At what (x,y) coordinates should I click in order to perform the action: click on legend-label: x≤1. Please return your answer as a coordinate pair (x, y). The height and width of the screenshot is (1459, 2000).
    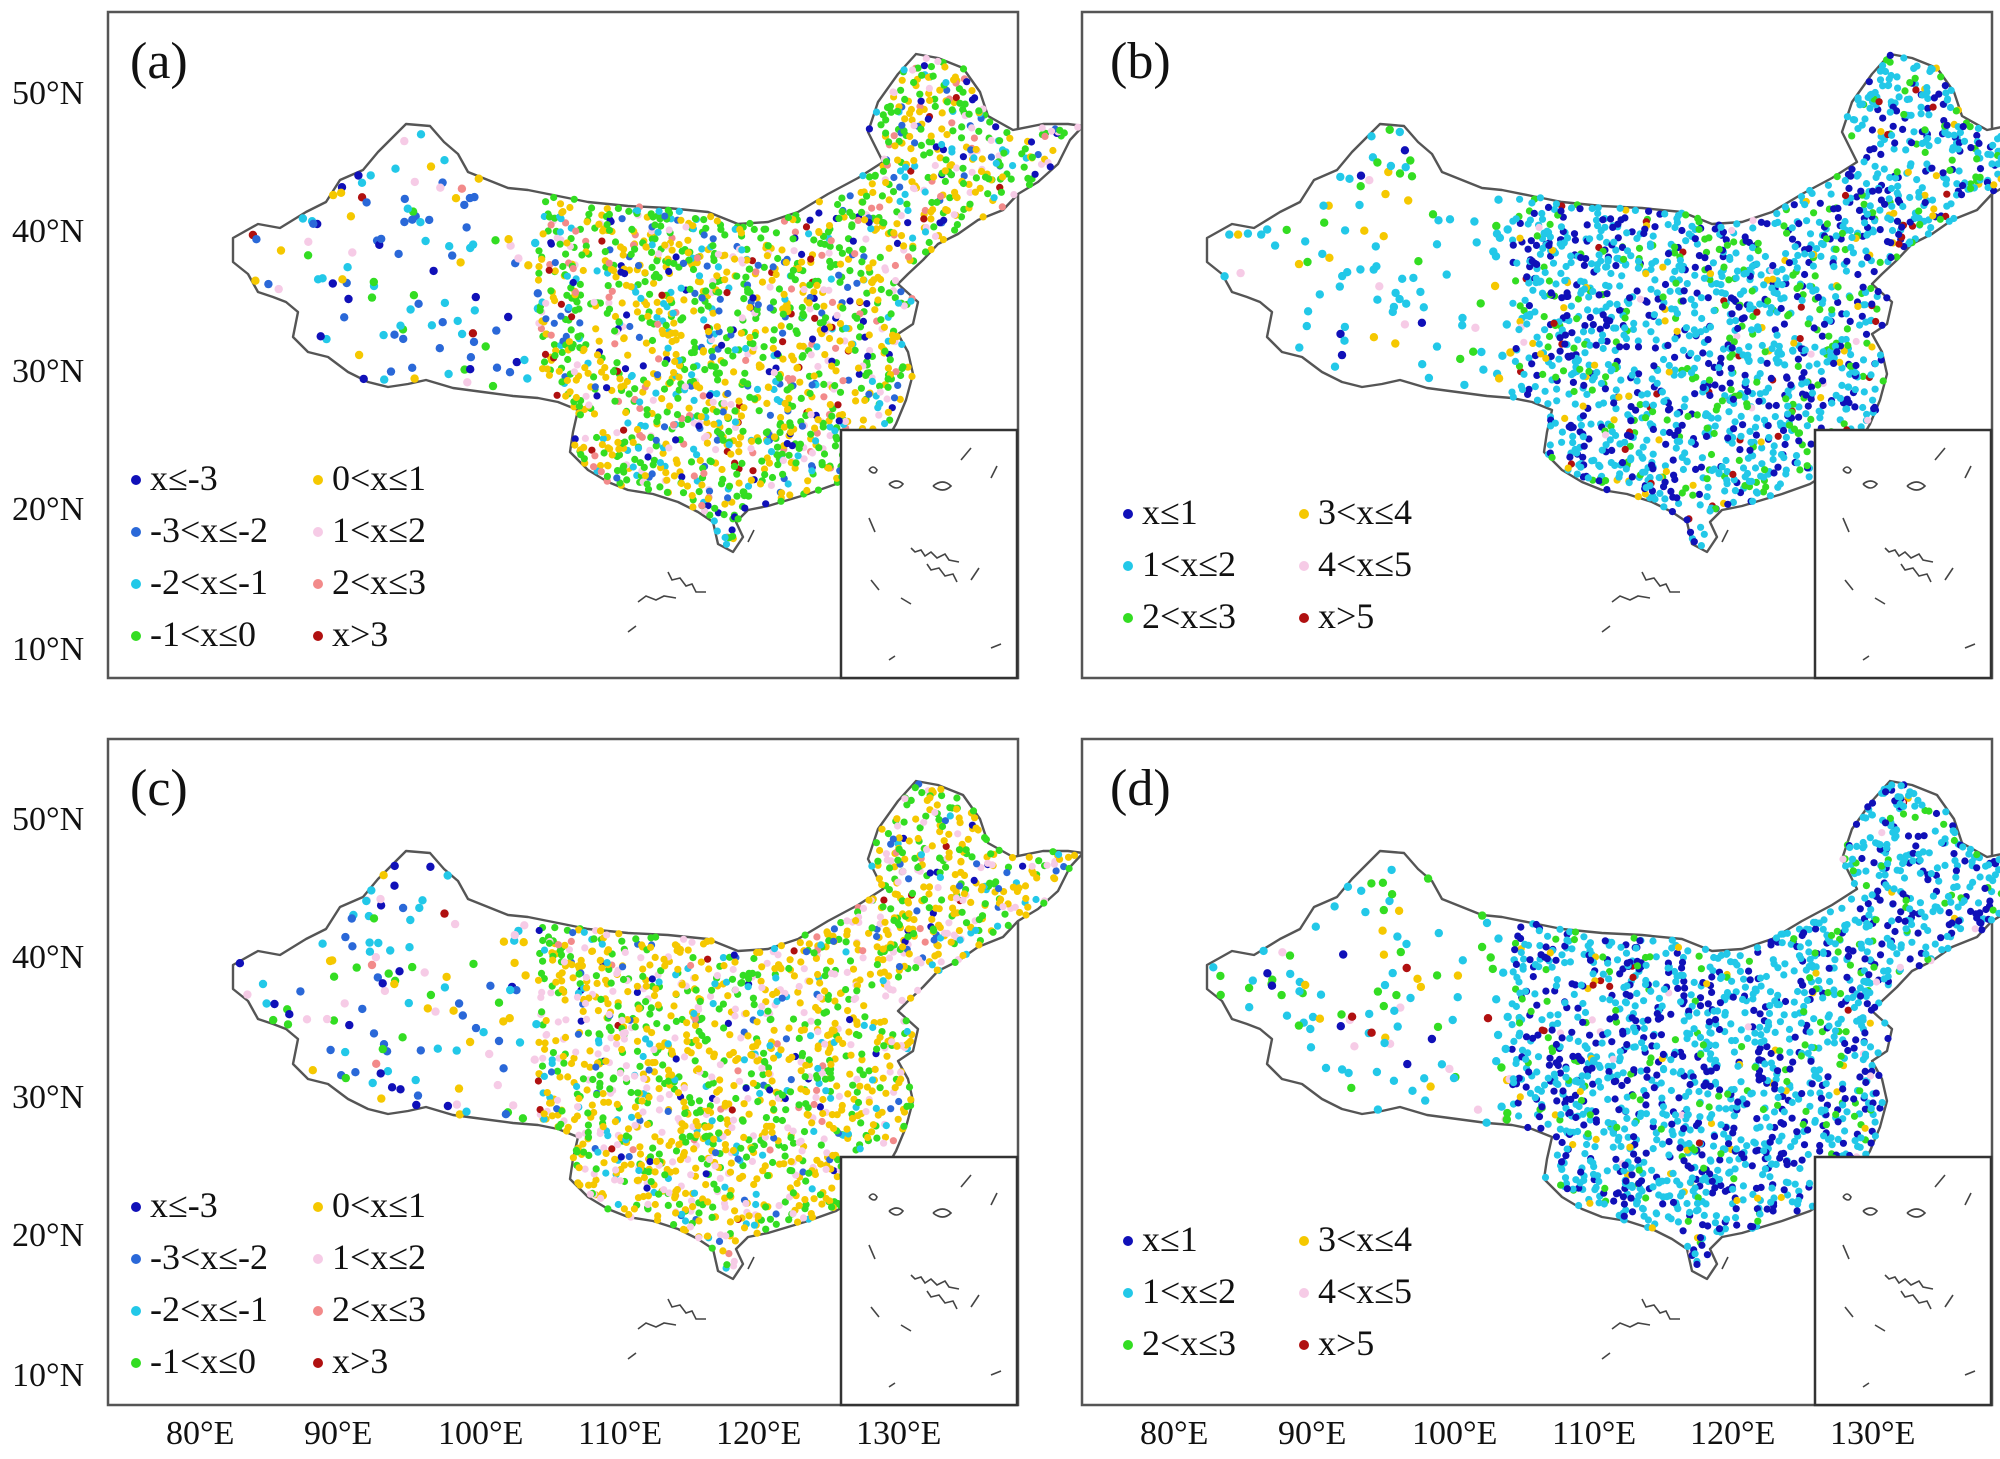
    Looking at the image, I should click on (1170, 512).